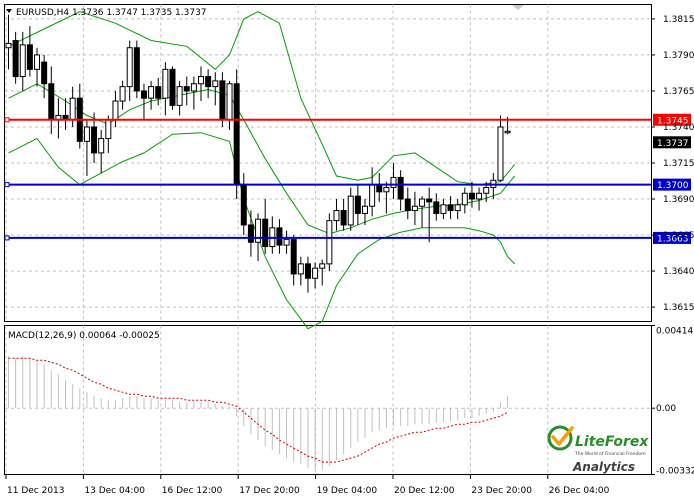 The width and height of the screenshot is (694, 504). What do you see at coordinates (501, 491) in the screenshot?
I see `time-tick-label: 23 Dec 20:00` at bounding box center [501, 491].